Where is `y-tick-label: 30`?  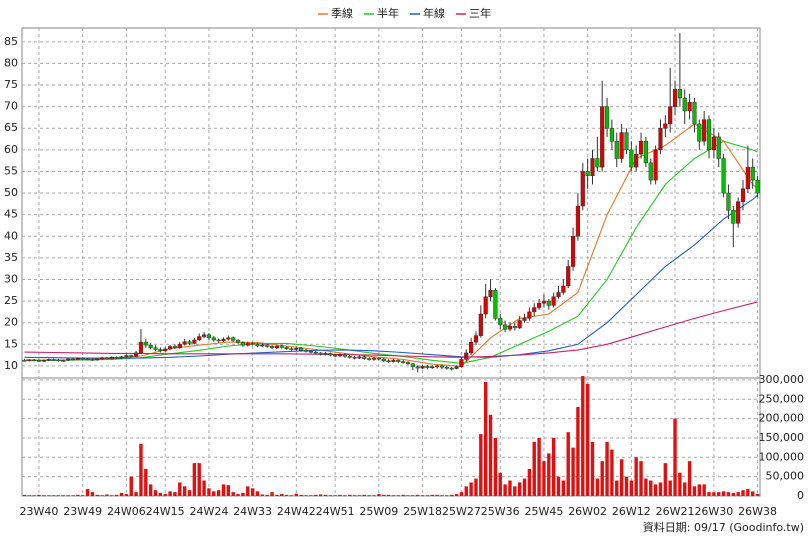
y-tick-label: 30 is located at coordinates (11, 278).